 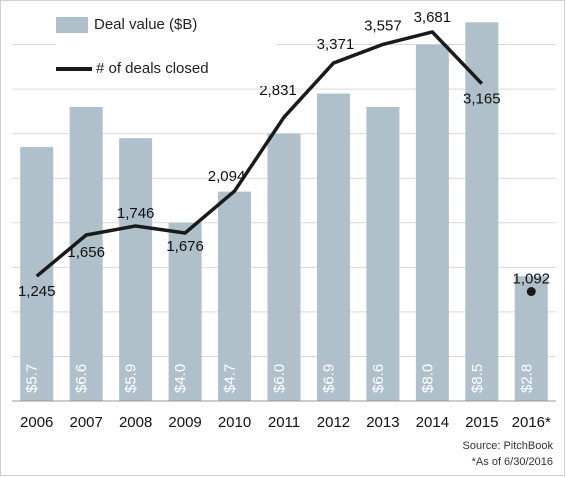 I want to click on bar-label-2007: $6.6, so click(x=81, y=378).